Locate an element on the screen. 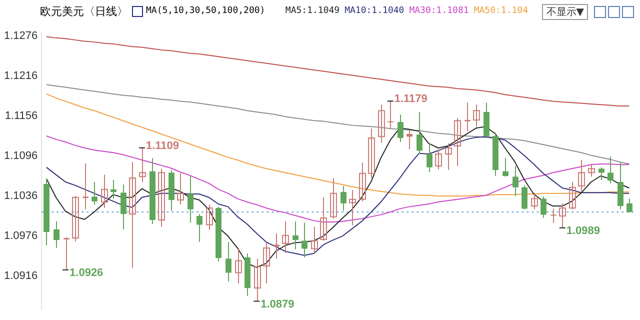  y-tick-label: 1.1156 is located at coordinates (21, 116).